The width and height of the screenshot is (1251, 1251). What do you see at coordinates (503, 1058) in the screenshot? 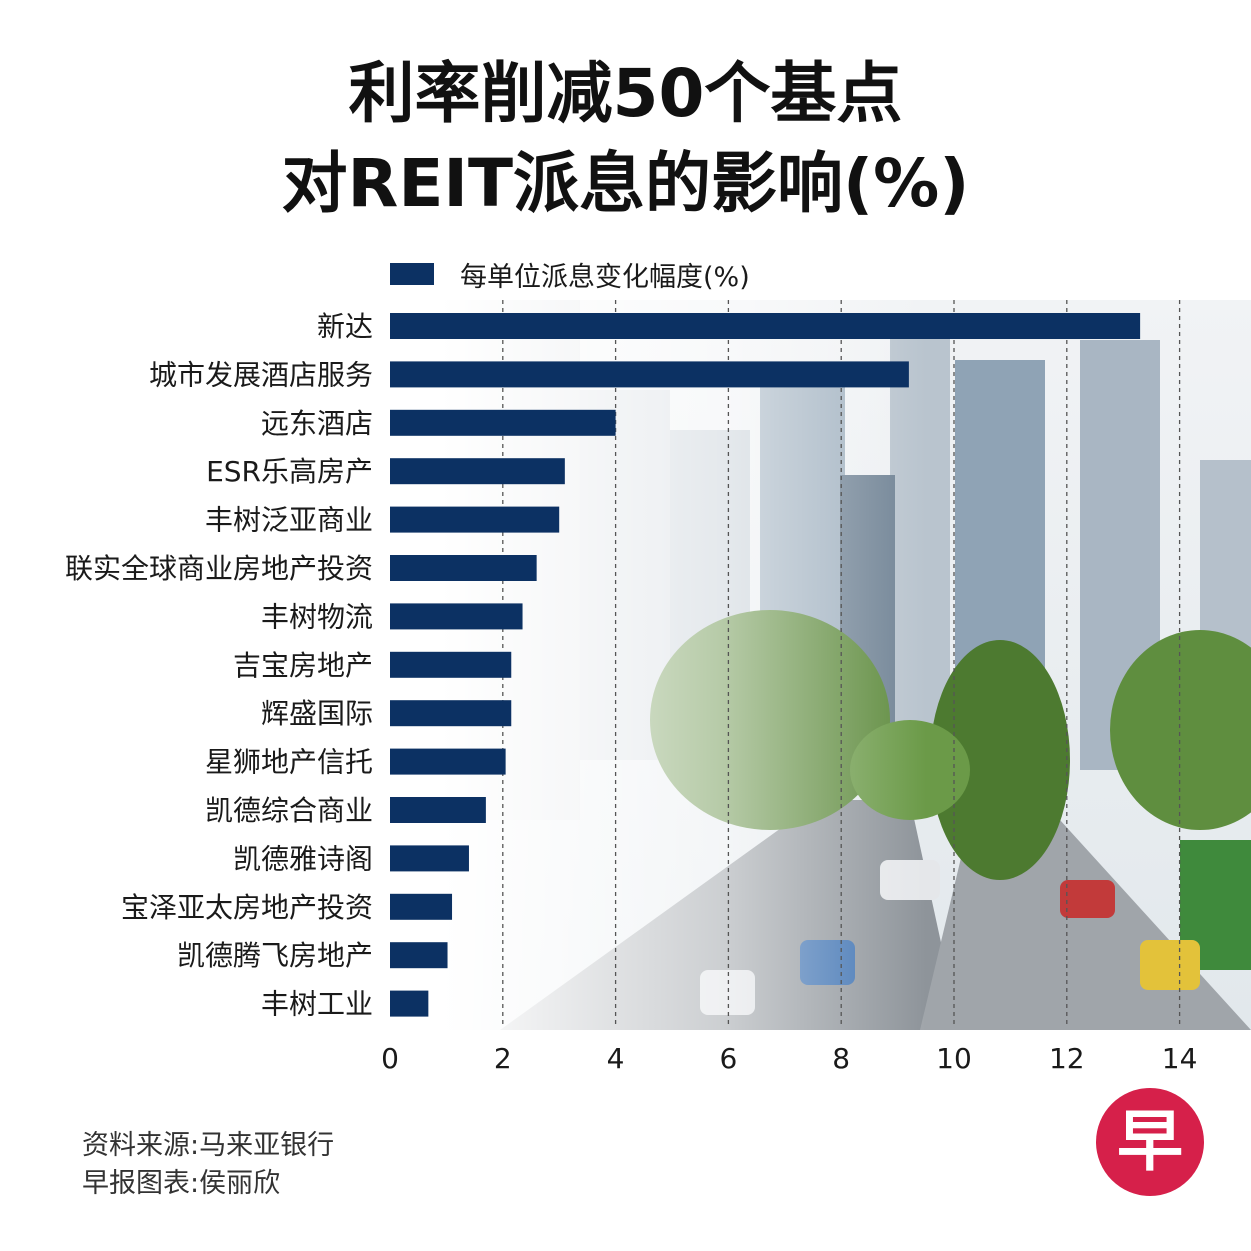
I see `x-tick-label: 2` at bounding box center [503, 1058].